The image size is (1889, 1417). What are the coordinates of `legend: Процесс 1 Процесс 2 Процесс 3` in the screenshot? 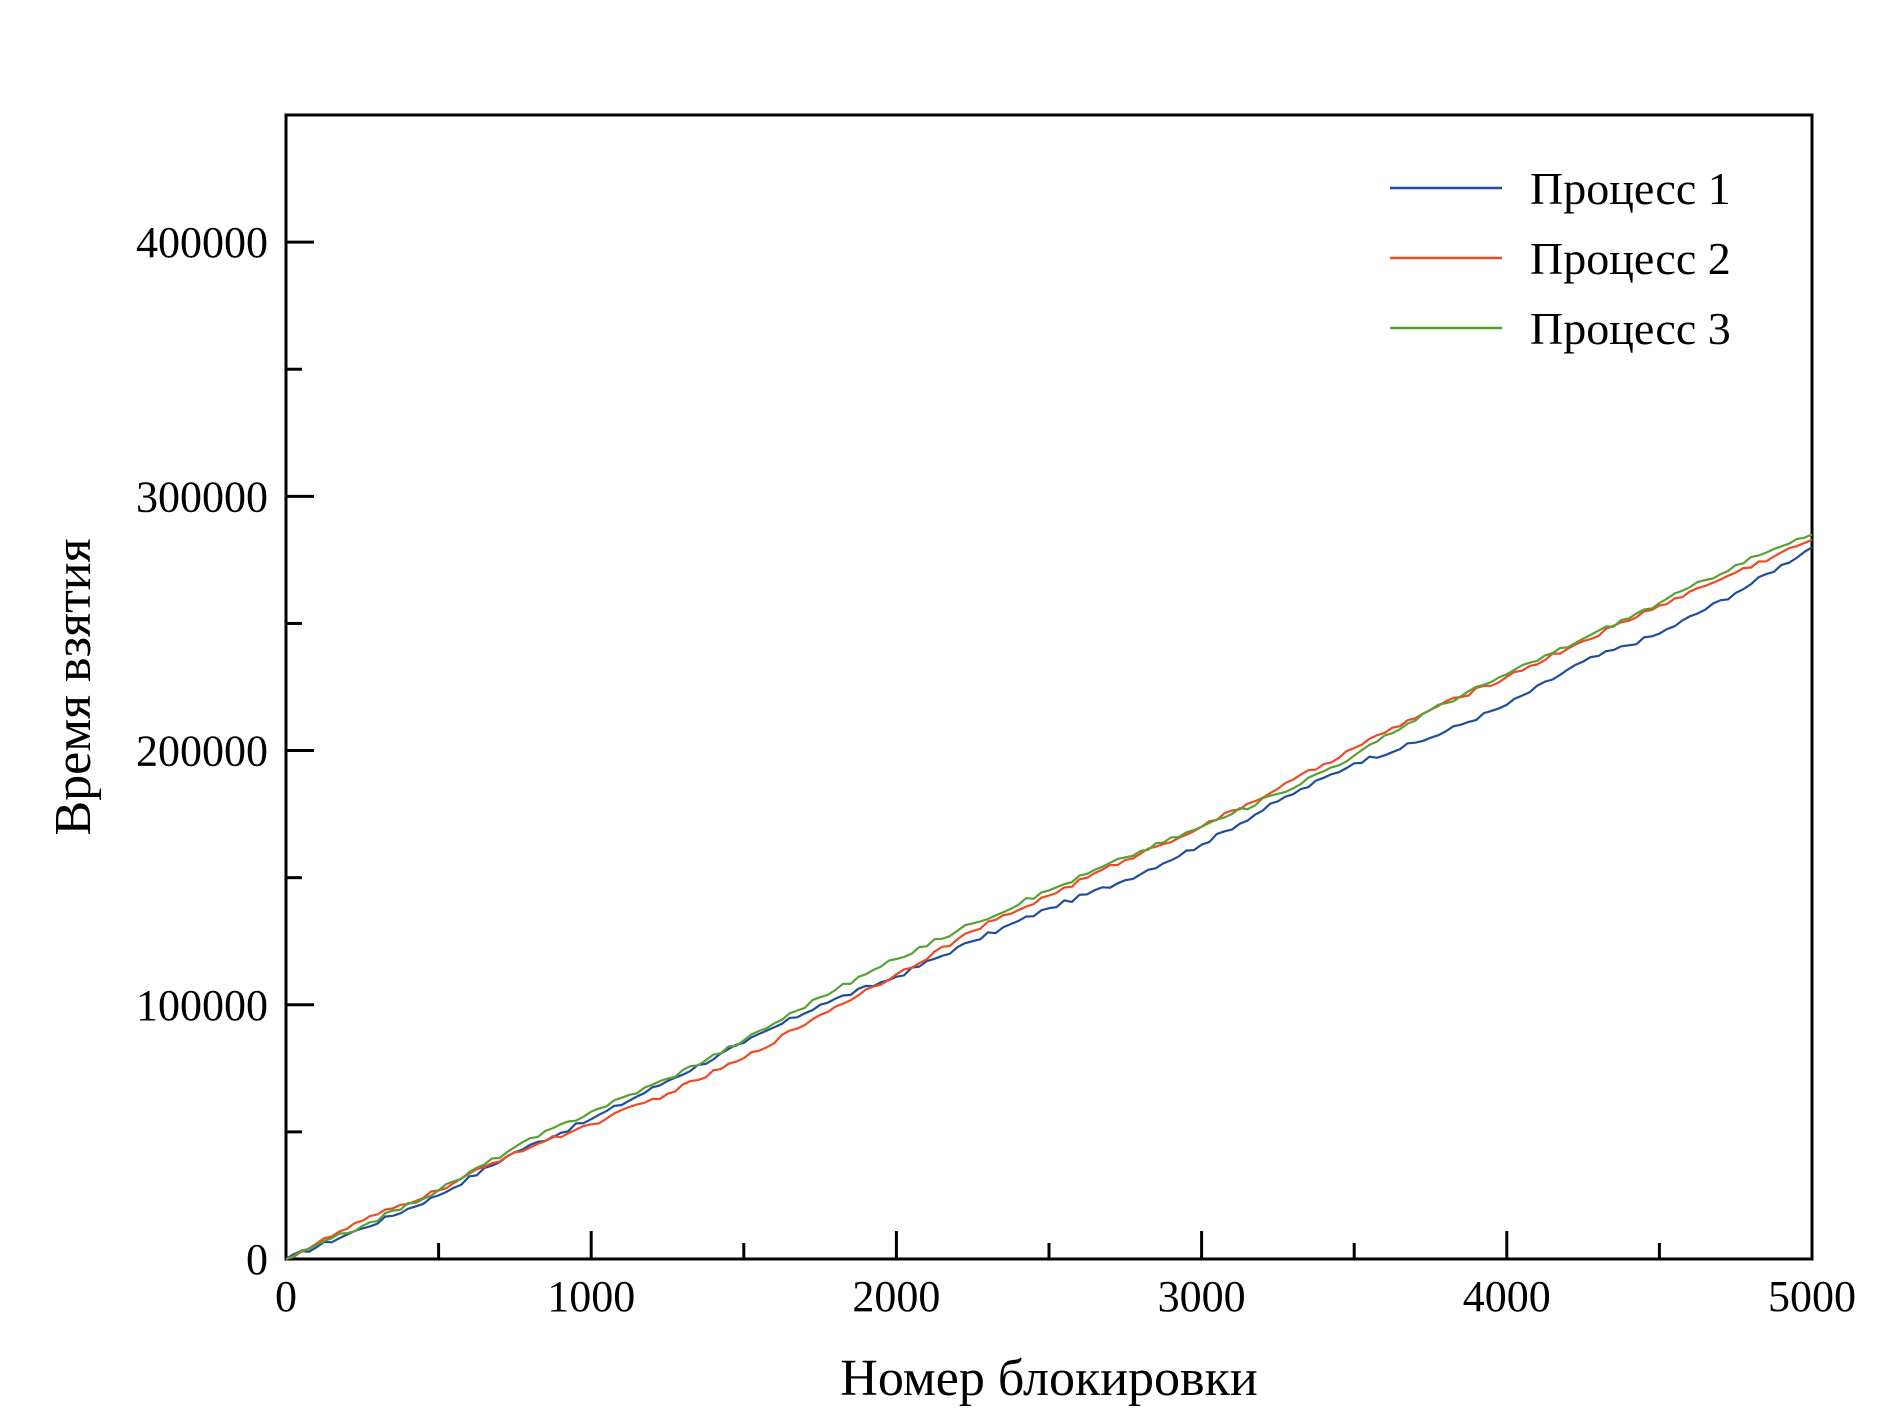 It's located at (1560, 258).